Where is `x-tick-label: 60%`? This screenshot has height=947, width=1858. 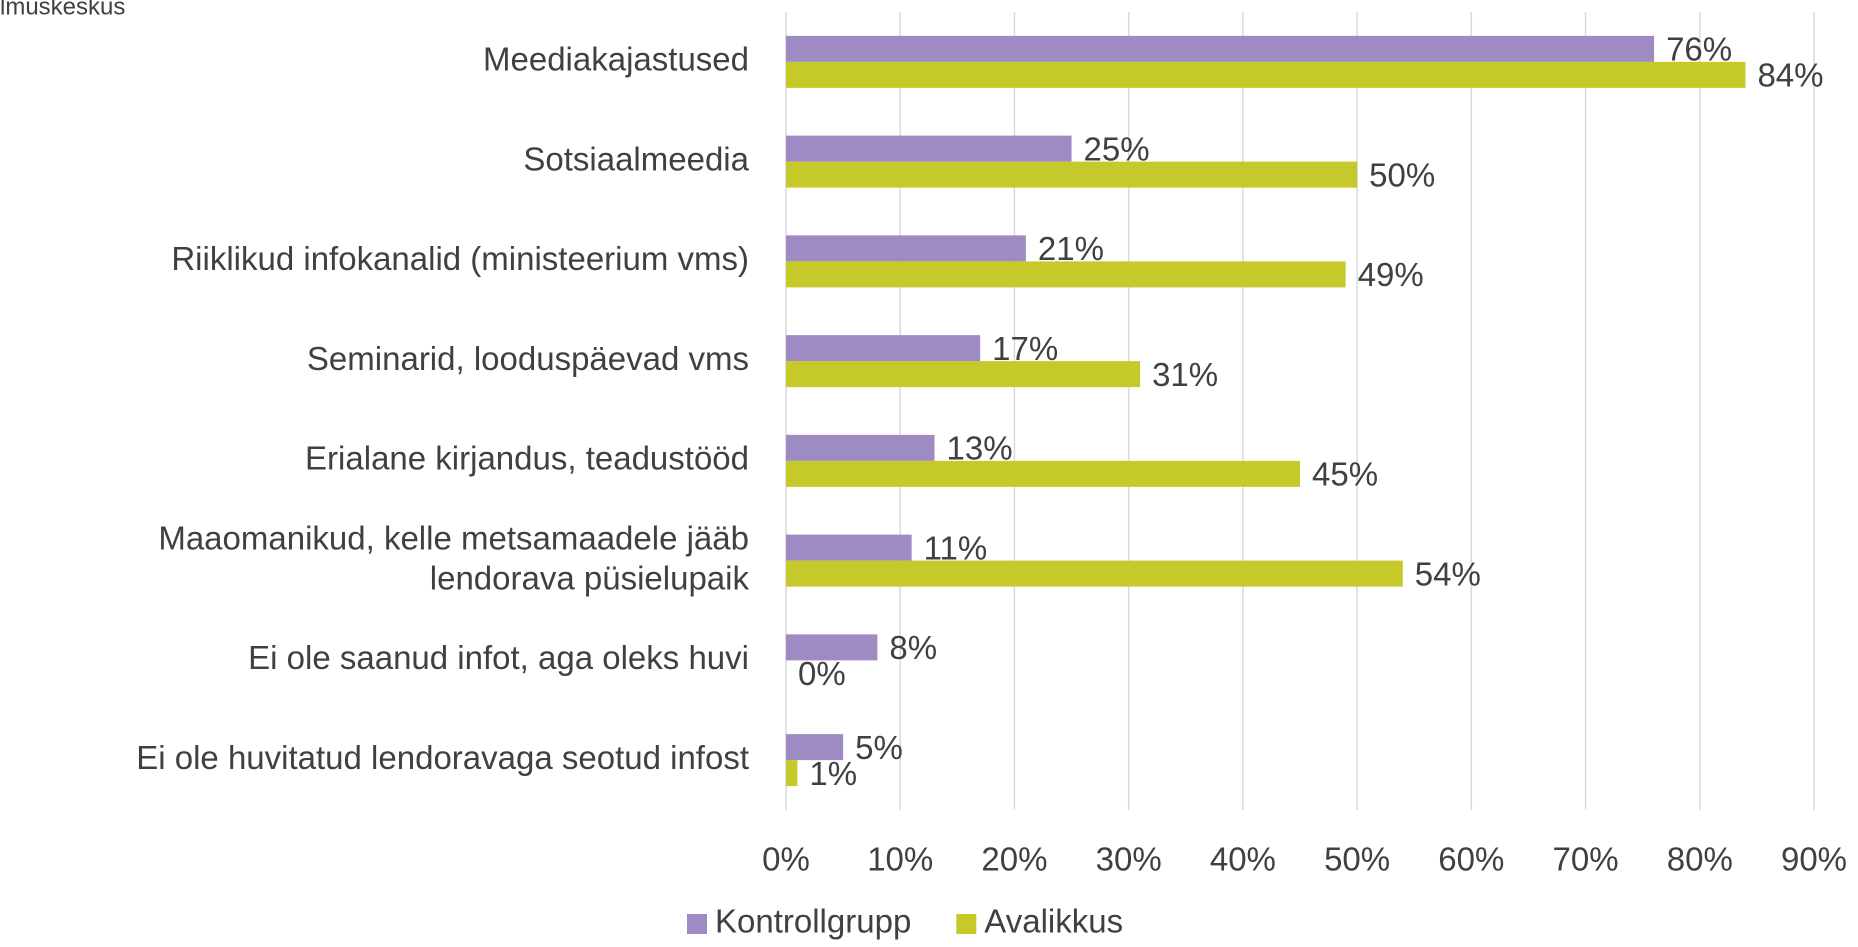 x-tick-label: 60% is located at coordinates (1471, 859).